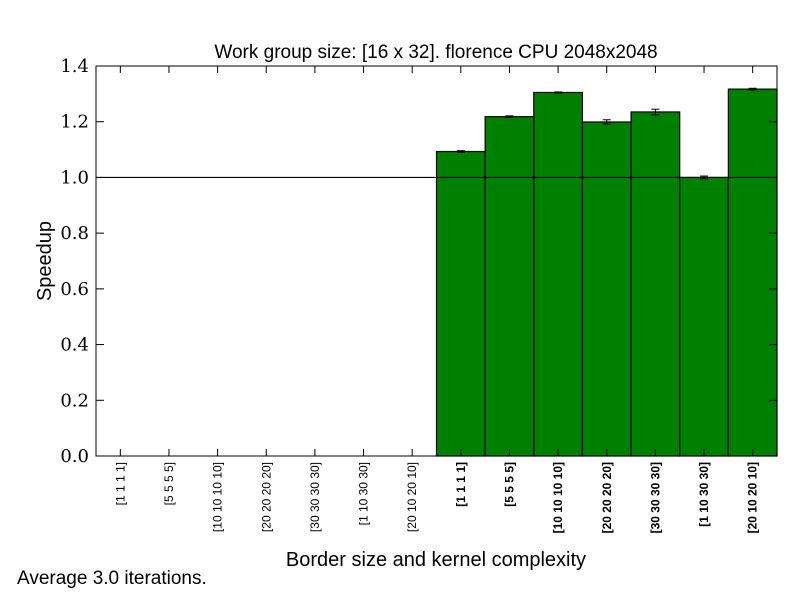  I want to click on y-tick-label: 0.0, so click(74, 456).